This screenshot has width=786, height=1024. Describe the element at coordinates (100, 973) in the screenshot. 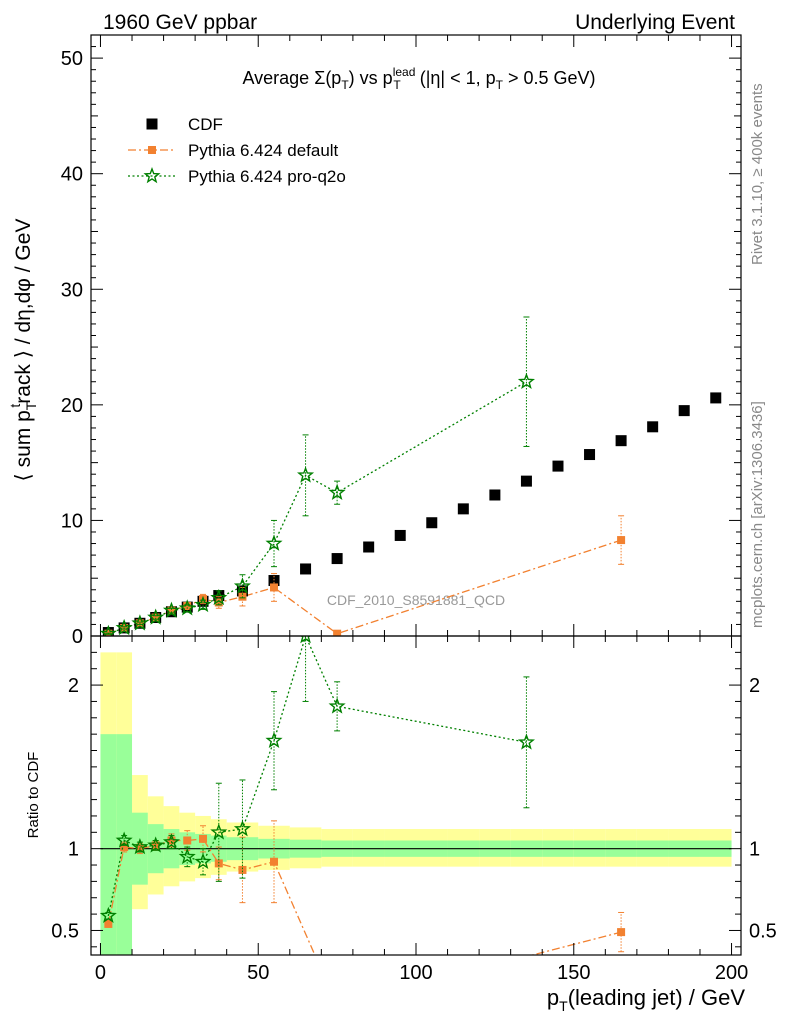

I see `xtick-label: 0` at that location.